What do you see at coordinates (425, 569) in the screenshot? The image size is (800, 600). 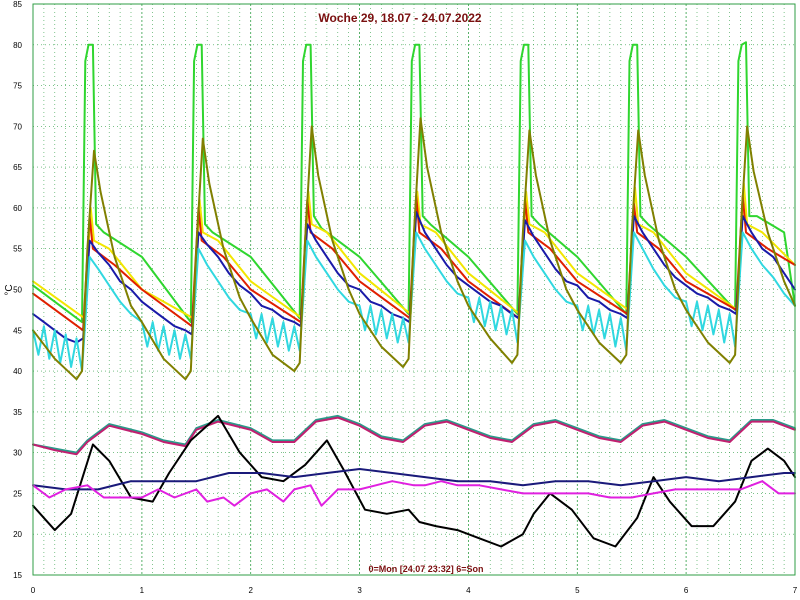 I see `chart-footer: 0=Mon [24.07 23:32] 6=Son` at bounding box center [425, 569].